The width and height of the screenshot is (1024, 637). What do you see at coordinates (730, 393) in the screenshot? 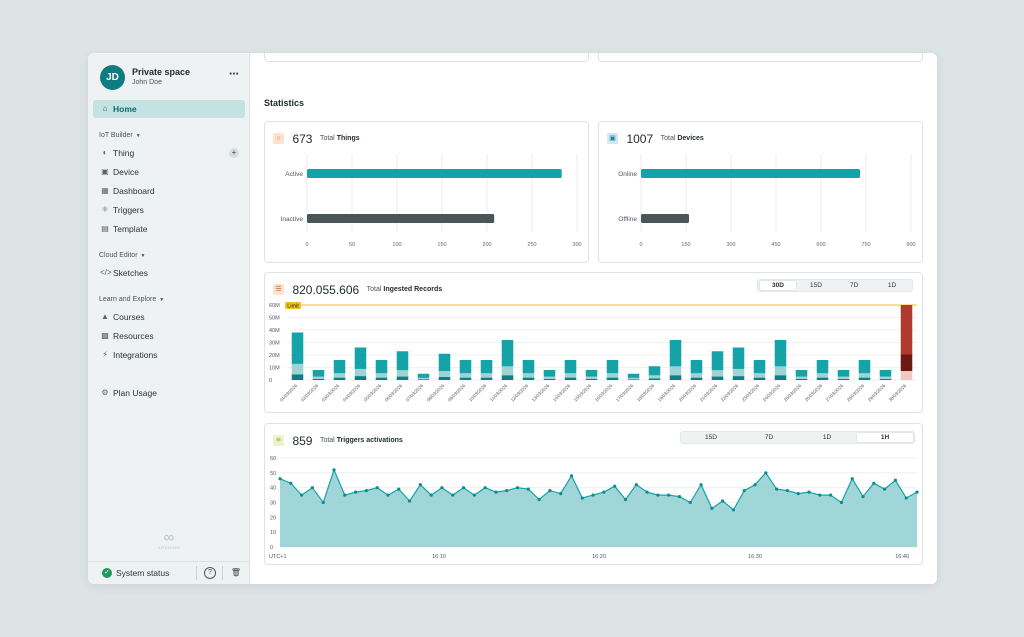
I see `x-tick-label: 22/03/2026` at bounding box center [730, 393].